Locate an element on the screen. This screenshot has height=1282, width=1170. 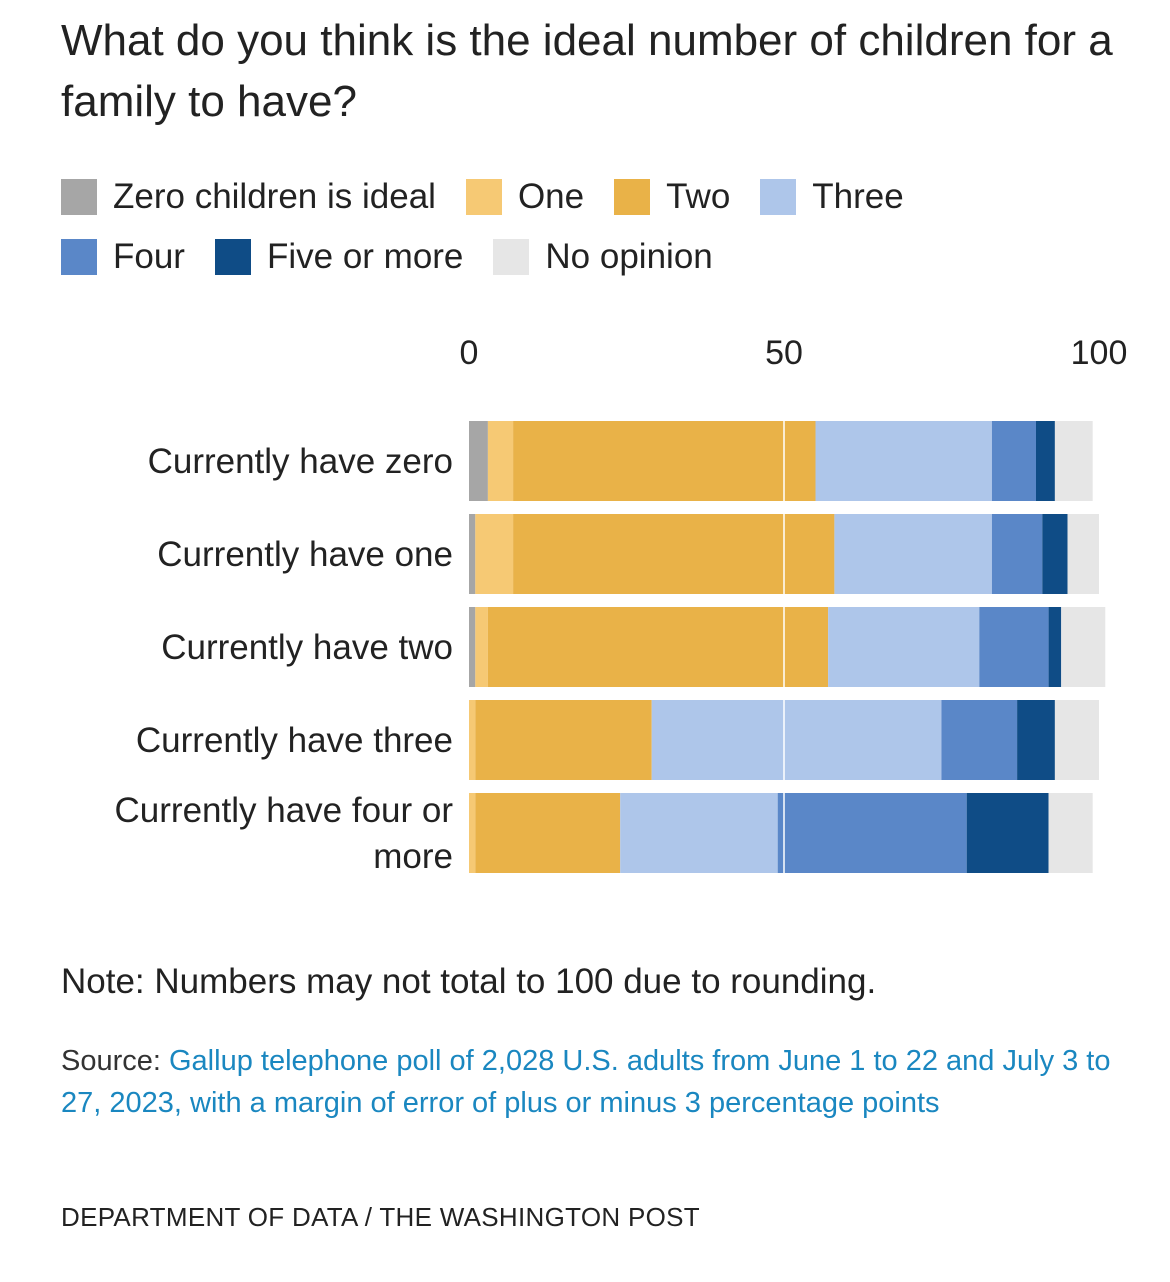
legend-swatch-two is located at coordinates (632, 197).